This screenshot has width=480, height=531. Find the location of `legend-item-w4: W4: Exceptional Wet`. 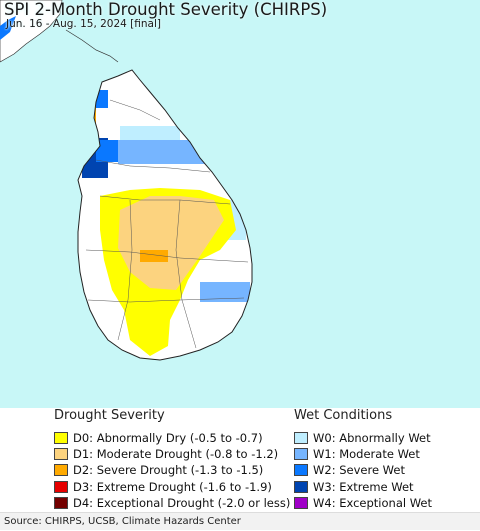

legend-item-w4: W4: Exceptional Wet is located at coordinates (384, 503).